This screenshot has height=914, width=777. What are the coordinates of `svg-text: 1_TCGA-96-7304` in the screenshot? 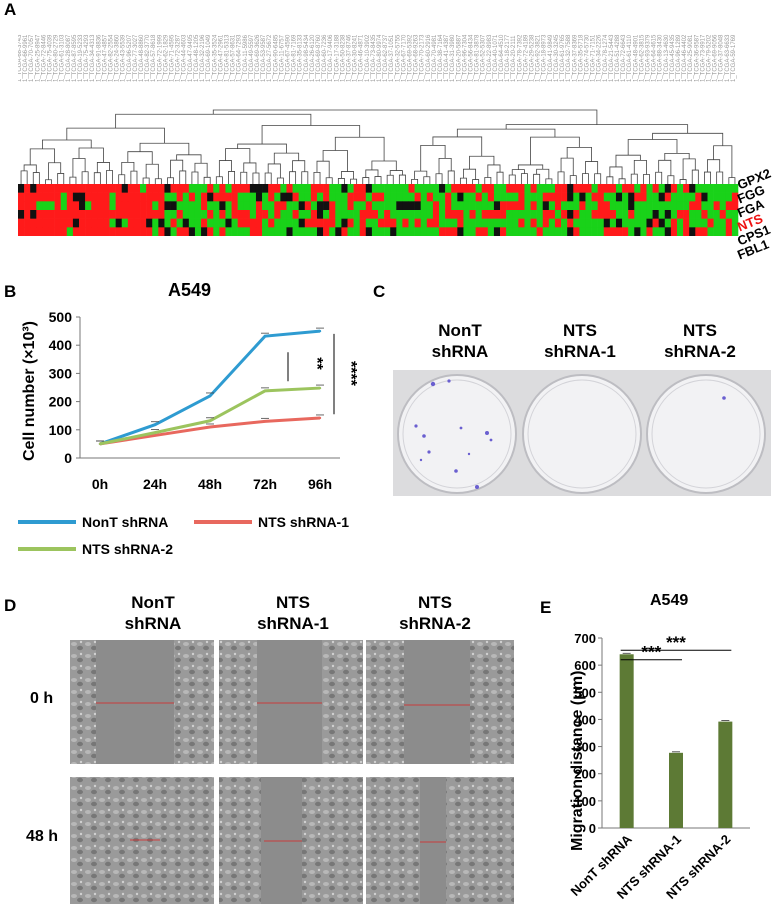 It's located at (465, 58).